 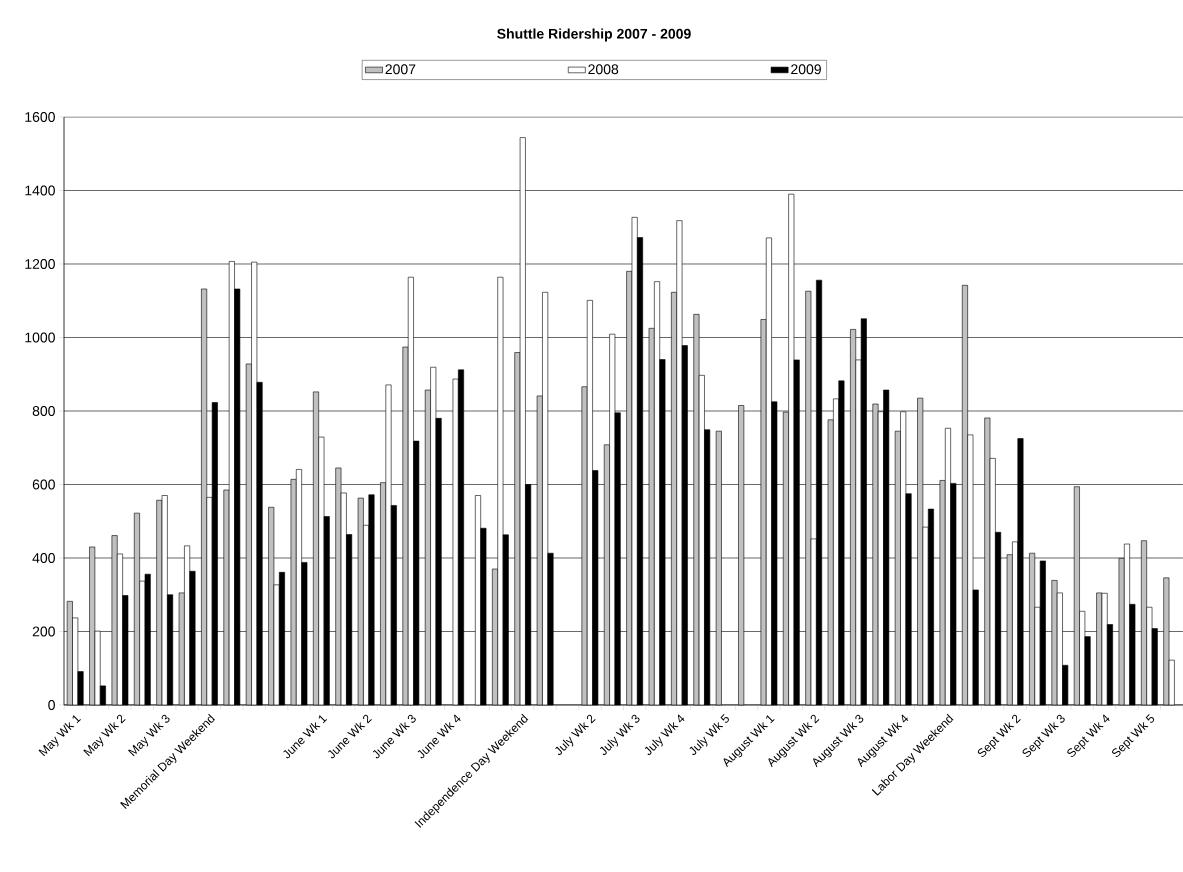 What do you see at coordinates (664, 735) in the screenshot?
I see `x-tick-label: July Wk 4` at bounding box center [664, 735].